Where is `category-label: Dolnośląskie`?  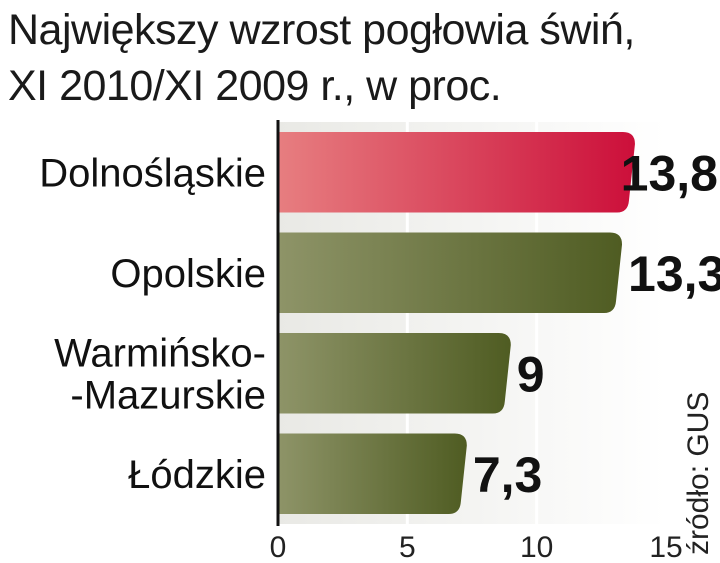 category-label: Dolnośląskie is located at coordinates (152, 173).